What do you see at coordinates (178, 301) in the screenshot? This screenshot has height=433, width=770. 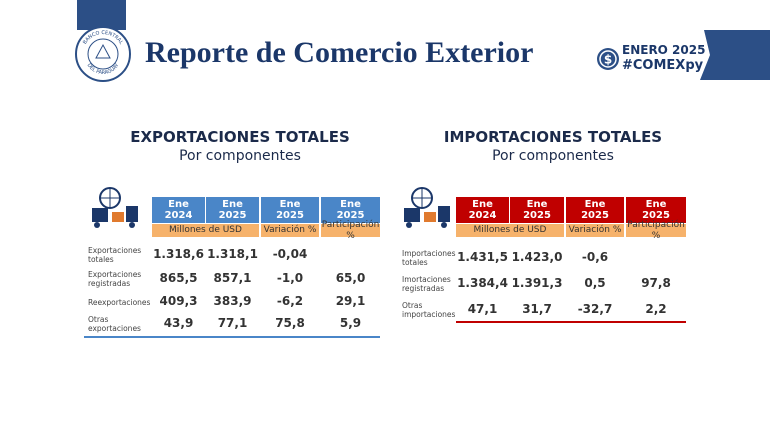 I see `cell-value: 409,3` at bounding box center [178, 301].